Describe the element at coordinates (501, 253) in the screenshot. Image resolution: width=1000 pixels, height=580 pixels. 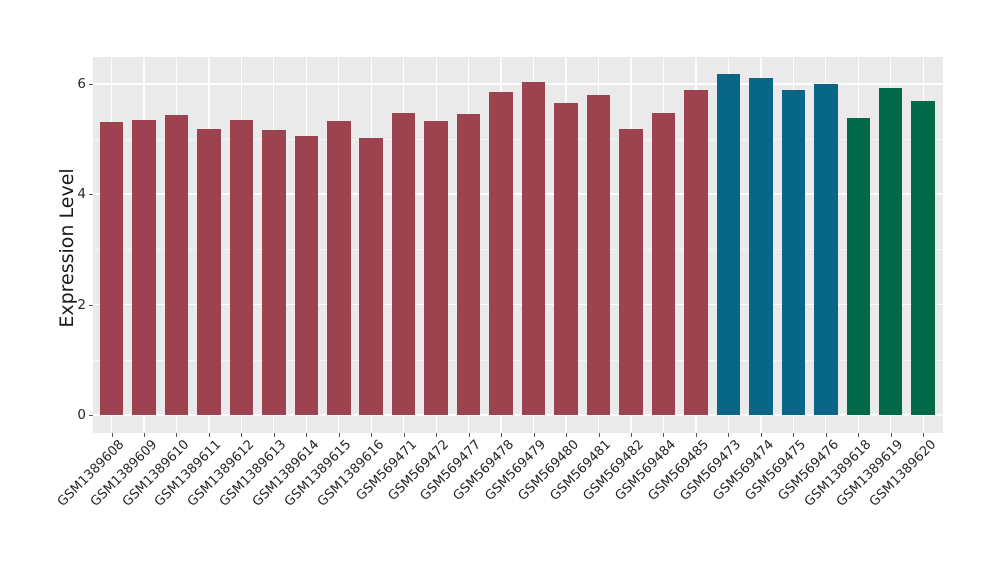
I see `bar-GSM569478` at that location.